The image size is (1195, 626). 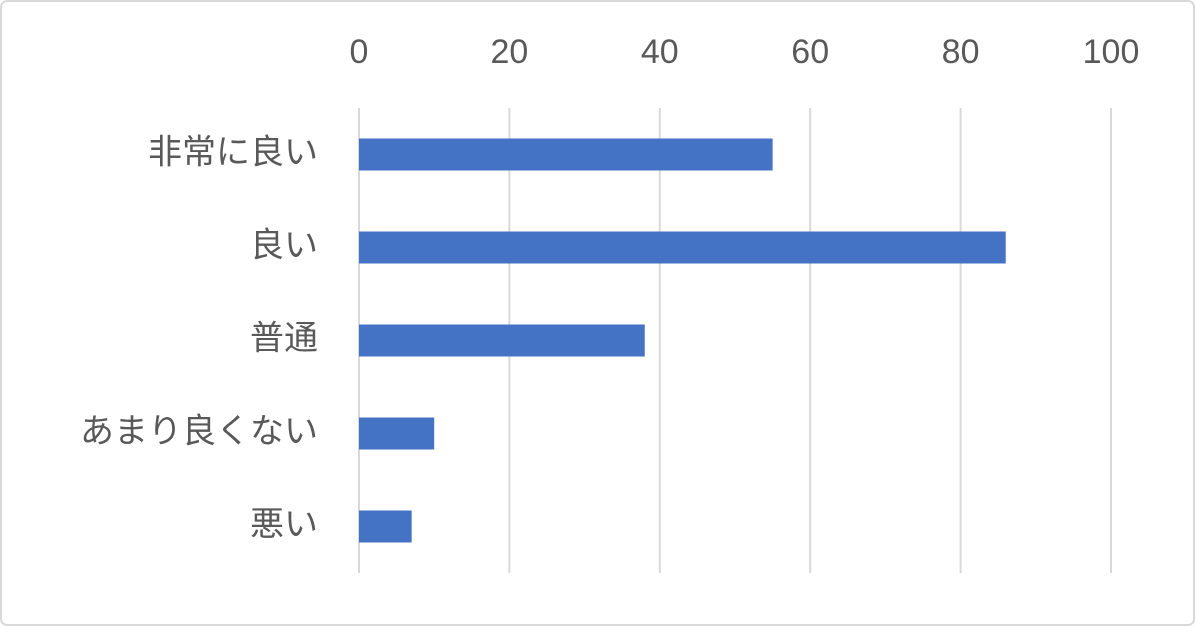 What do you see at coordinates (199, 431) in the screenshot?
I see `y-tick-label: あまり良くない` at bounding box center [199, 431].